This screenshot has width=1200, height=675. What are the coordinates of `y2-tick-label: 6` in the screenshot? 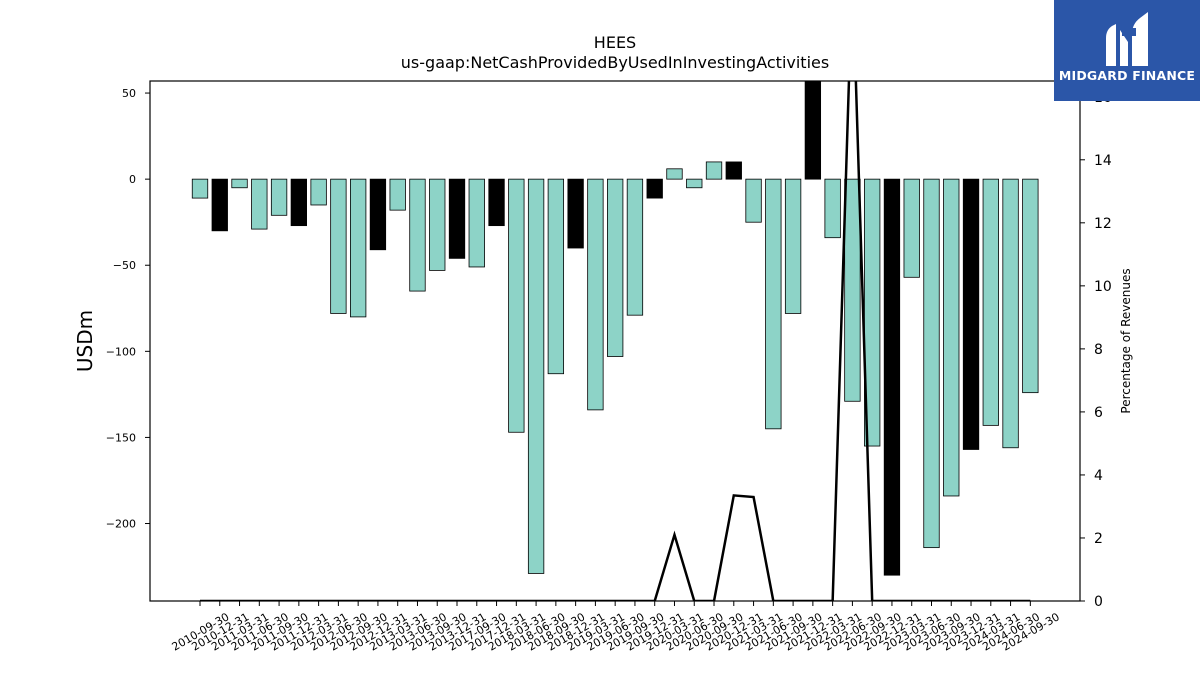 It's located at (1098, 413).